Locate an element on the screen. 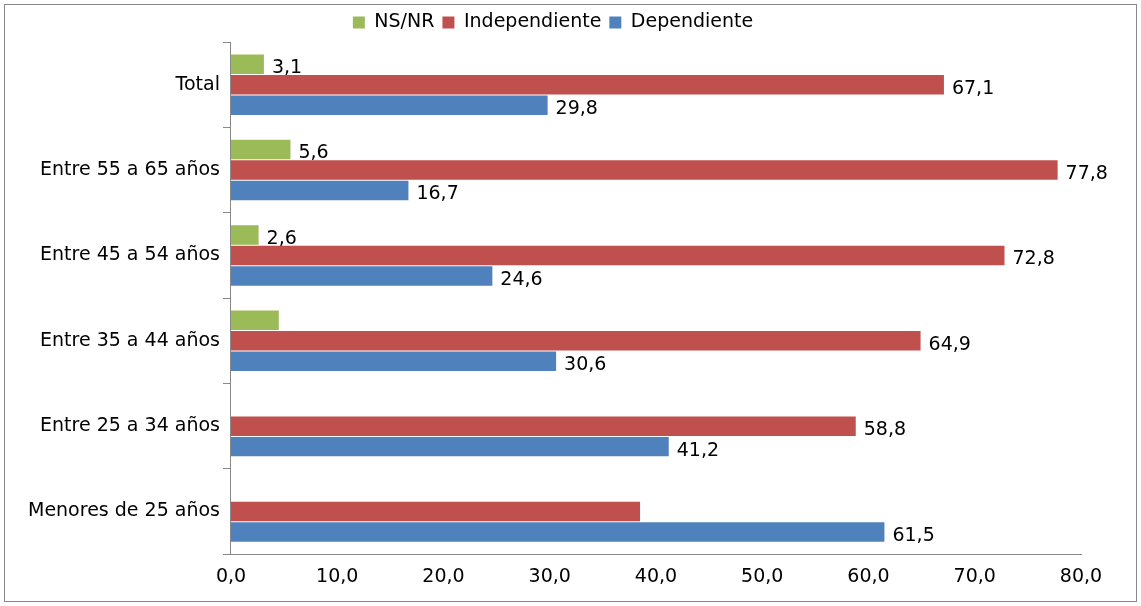 The image size is (1141, 606). x-tick-label: 80,0 is located at coordinates (1081, 574).